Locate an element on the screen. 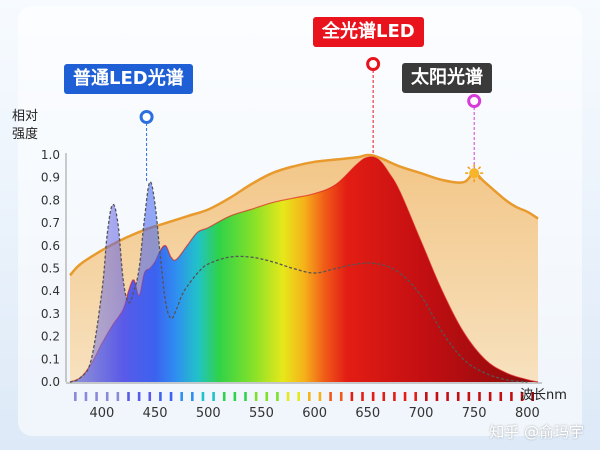  y-tick-label: 0.4 is located at coordinates (50, 291).